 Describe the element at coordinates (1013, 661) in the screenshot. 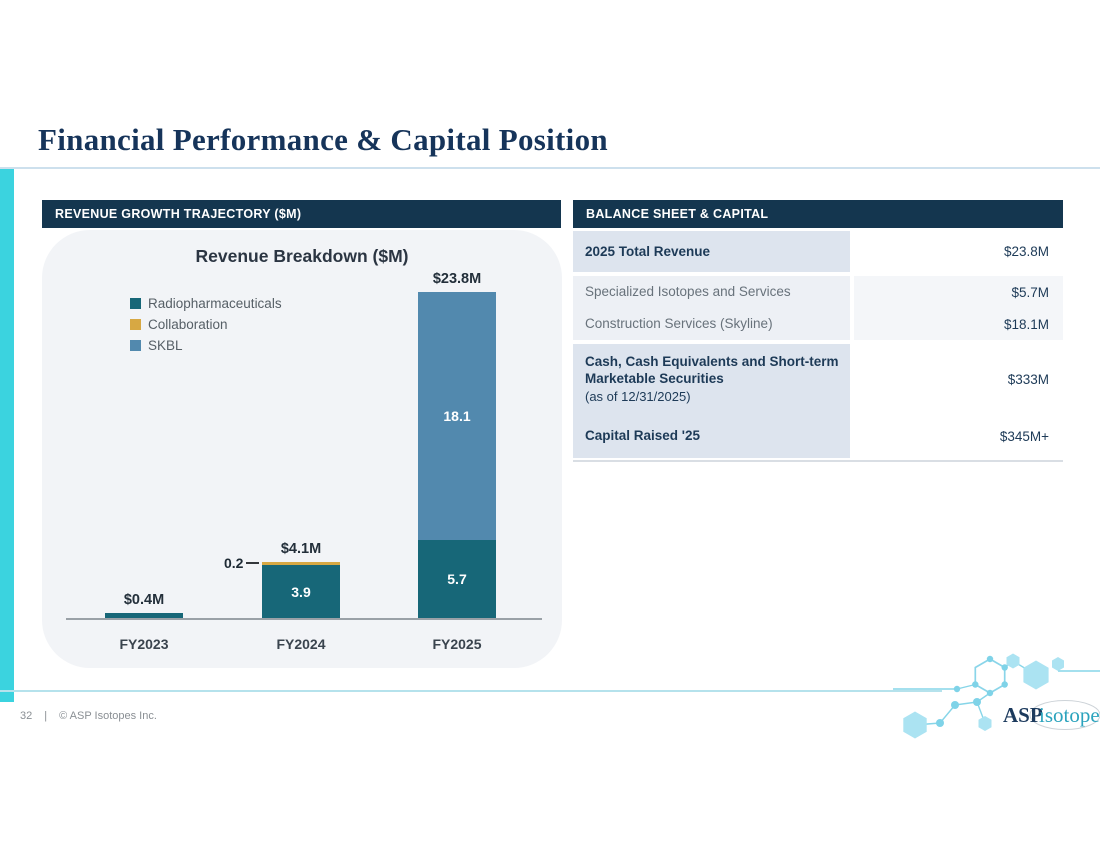

I see `hexagon-small-top` at that location.